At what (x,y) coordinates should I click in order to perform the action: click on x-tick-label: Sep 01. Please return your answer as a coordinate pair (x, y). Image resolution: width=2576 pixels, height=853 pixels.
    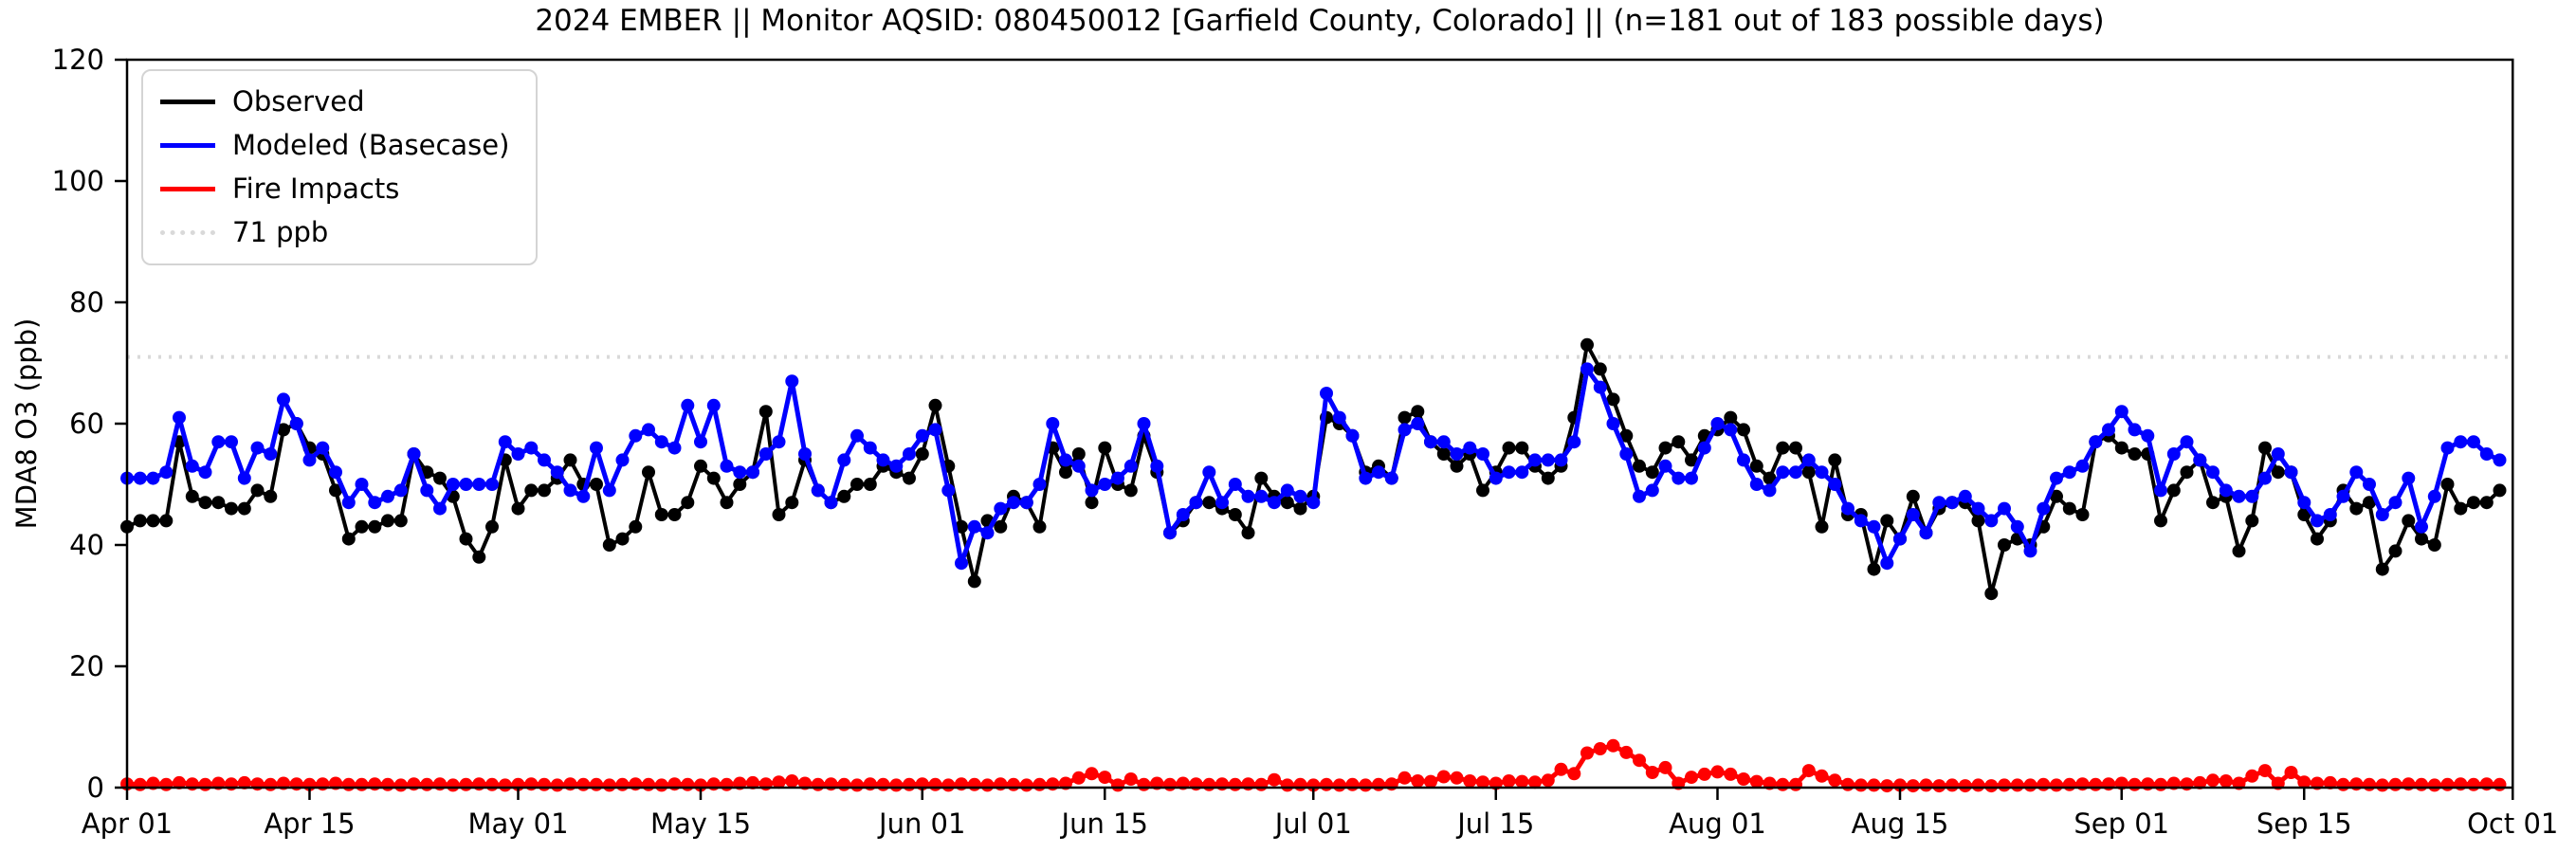
    Looking at the image, I should click on (2121, 824).